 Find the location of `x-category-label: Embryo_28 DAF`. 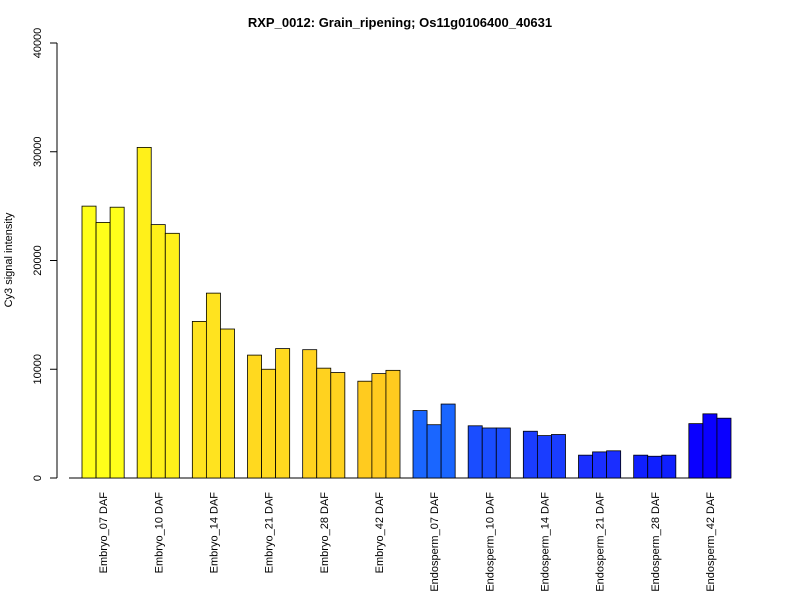

x-category-label: Embryo_28 DAF is located at coordinates (325, 533).